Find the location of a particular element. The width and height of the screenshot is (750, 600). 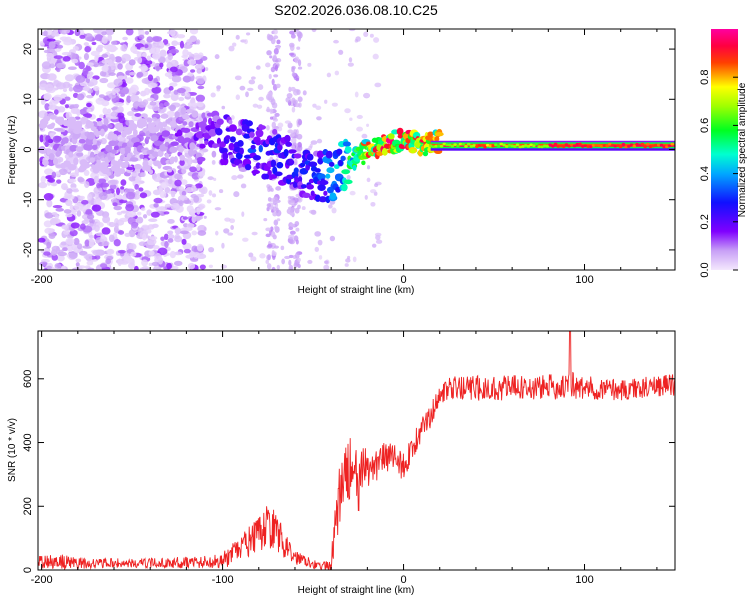

y-tick-label: 0 is located at coordinates (28, 149).